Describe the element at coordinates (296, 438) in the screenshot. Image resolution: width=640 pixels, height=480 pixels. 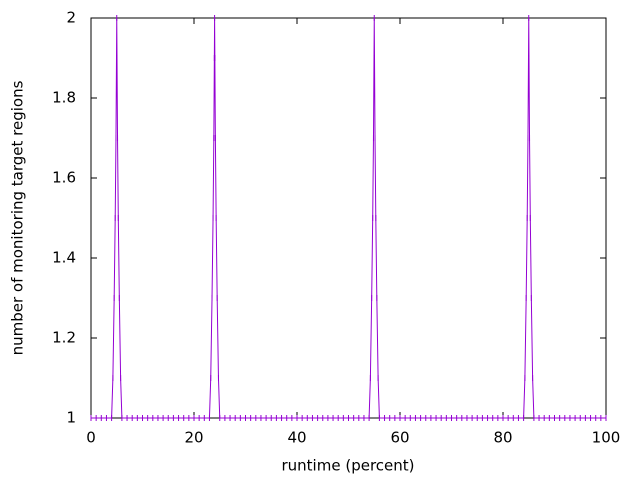
I see `x-tick-label: 40` at that location.